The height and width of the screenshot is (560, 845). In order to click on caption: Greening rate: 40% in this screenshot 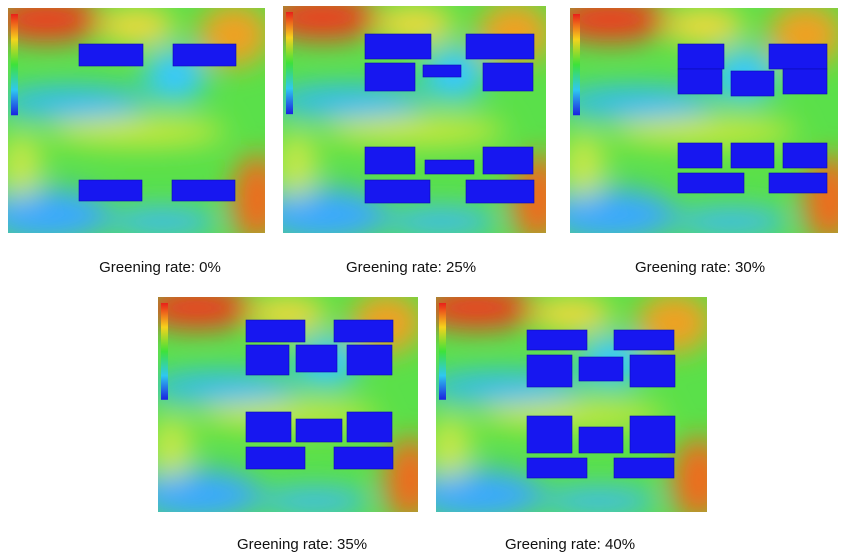, I will do `click(570, 544)`.